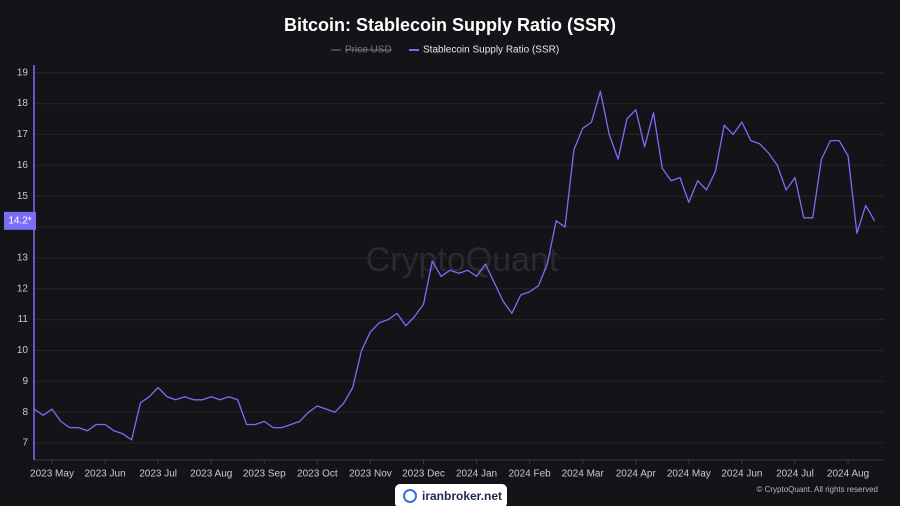  Describe the element at coordinates (104, 474) in the screenshot. I see `x-tick-label: 2023 Jun` at that location.